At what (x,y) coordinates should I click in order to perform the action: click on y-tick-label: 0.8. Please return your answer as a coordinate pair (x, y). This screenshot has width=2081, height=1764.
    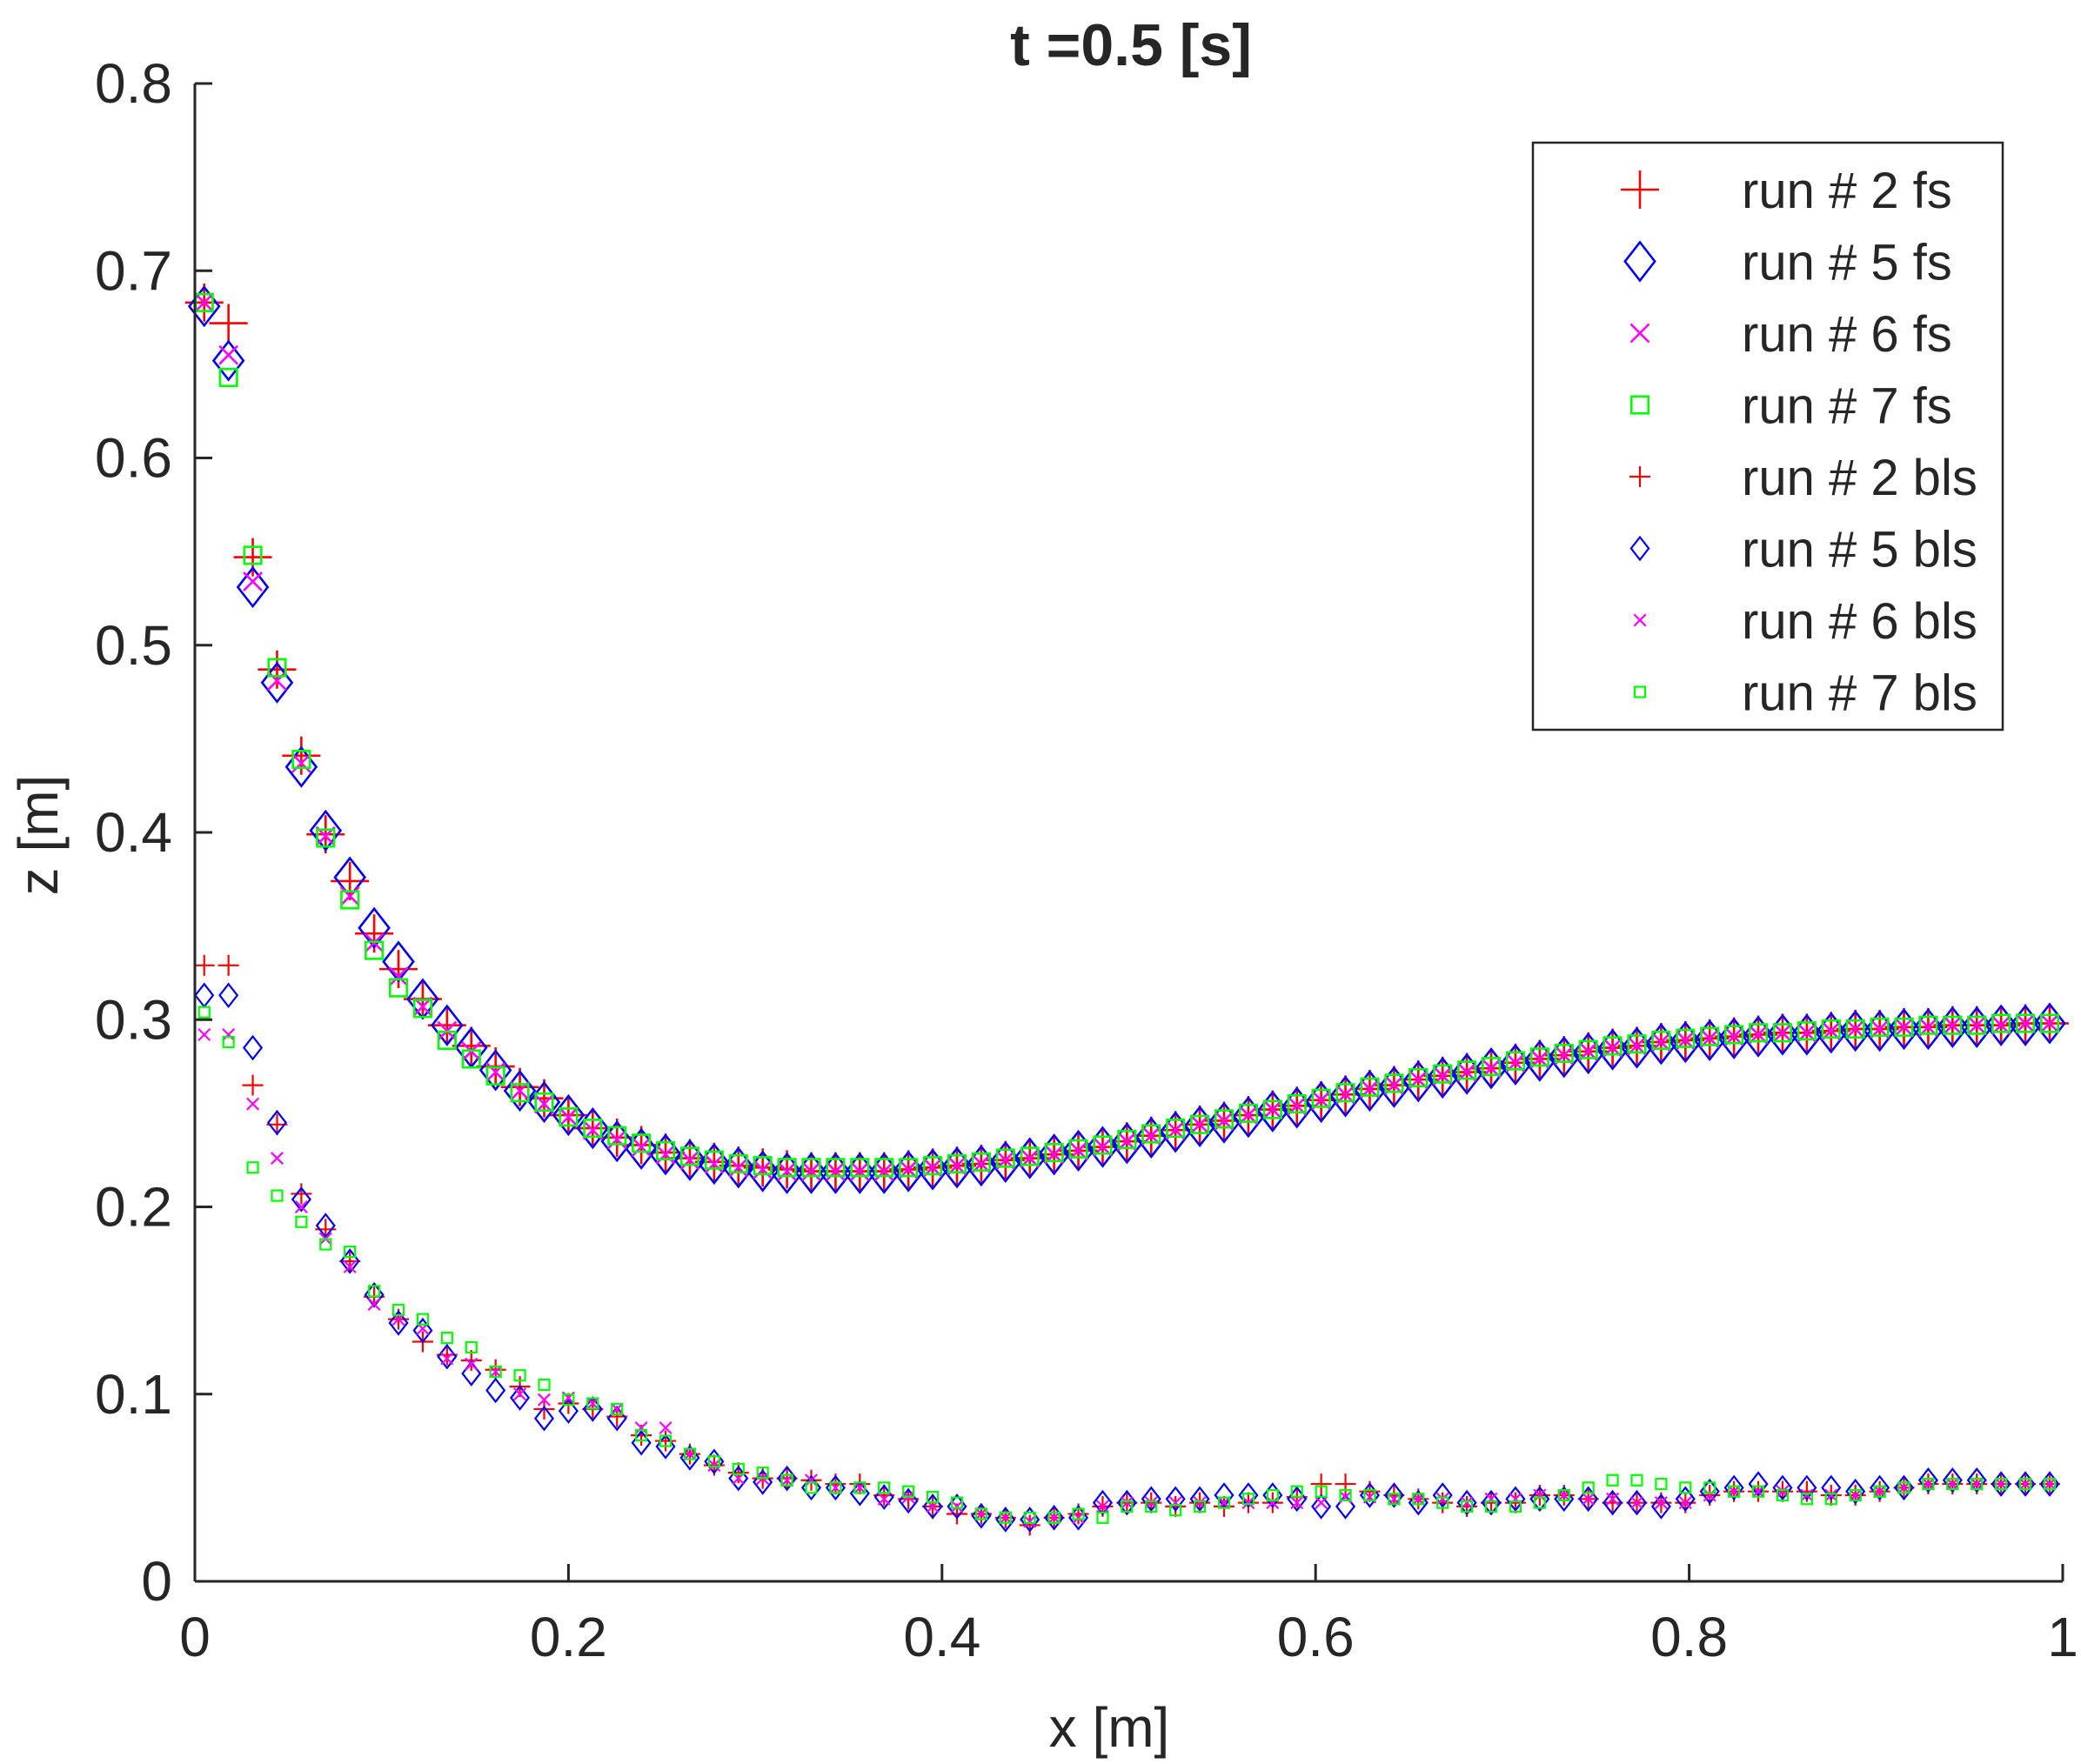
    Looking at the image, I should click on (134, 83).